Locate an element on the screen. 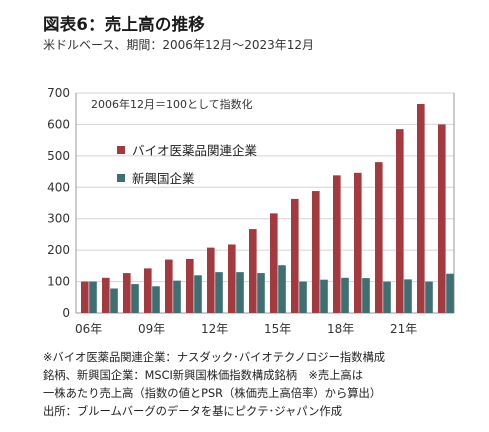  legend-label: バイオ医薬品関連企業 is located at coordinates (195, 150).